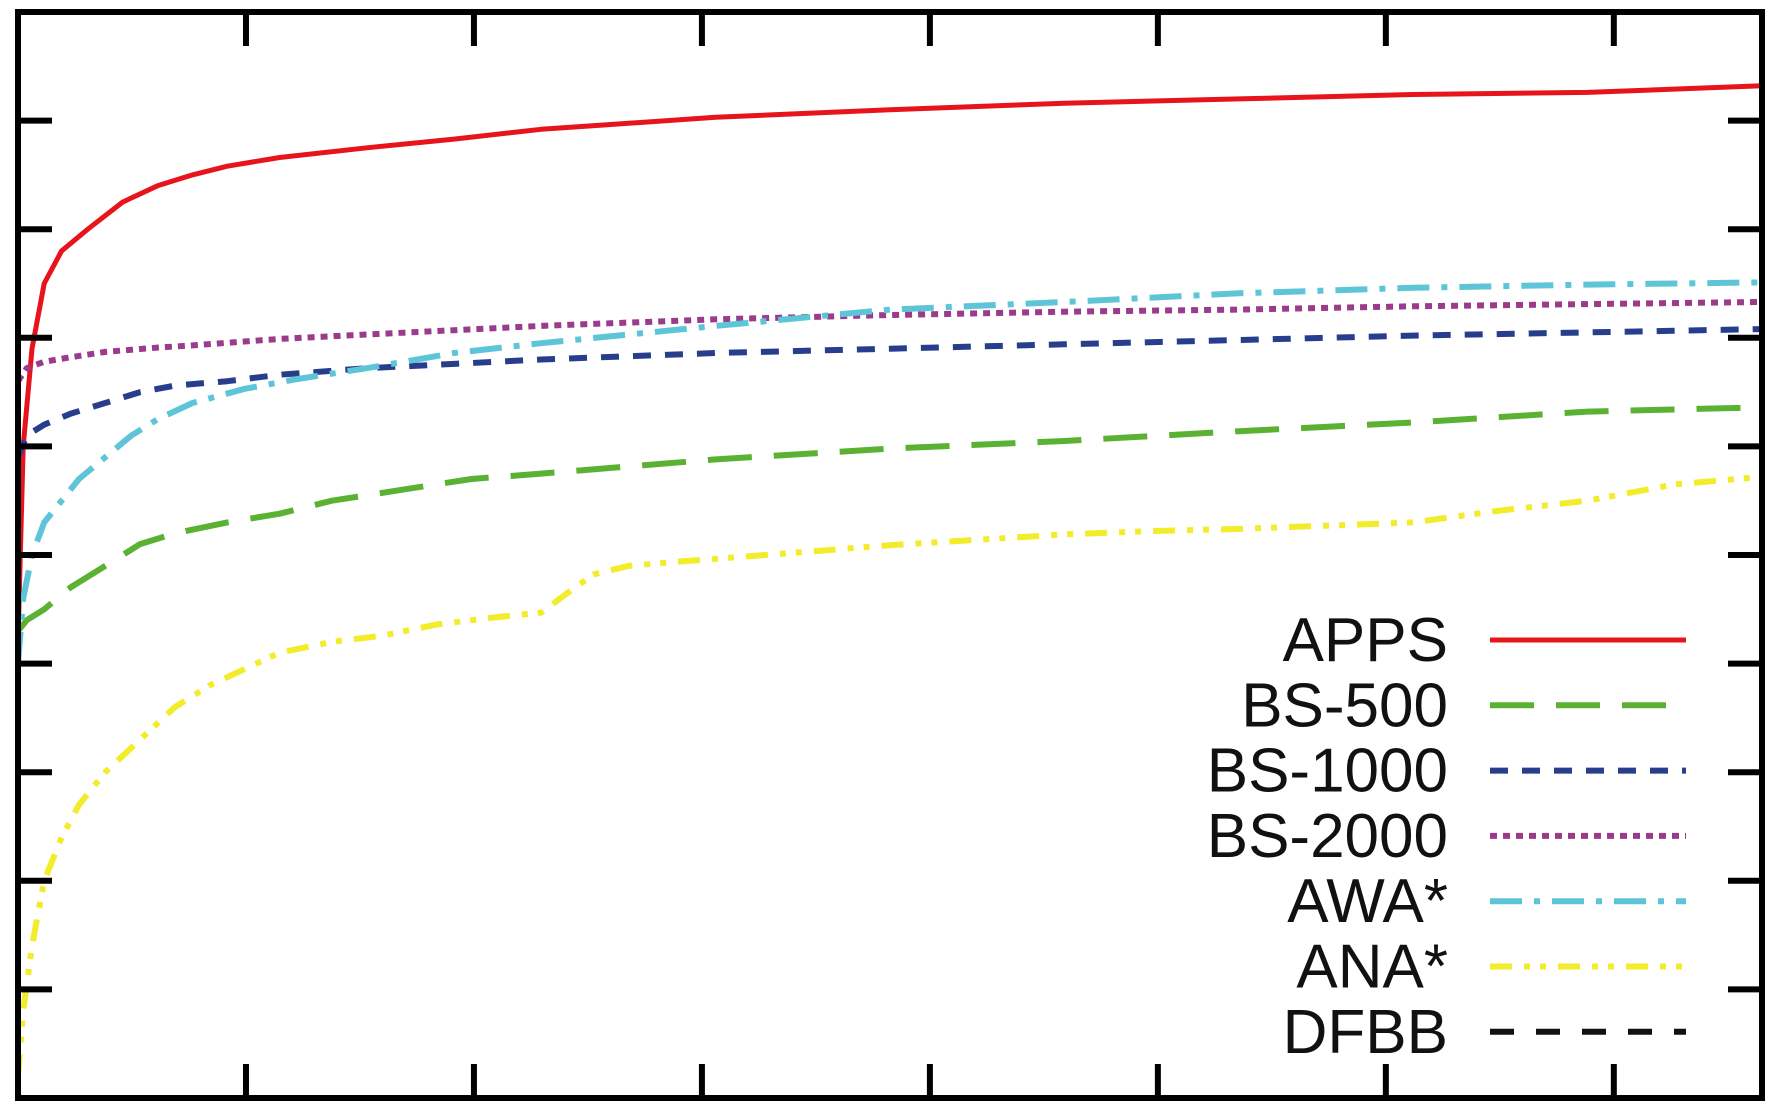 The image size is (1769, 1104). I want to click on series-line-bs-2000, so click(889, 341).